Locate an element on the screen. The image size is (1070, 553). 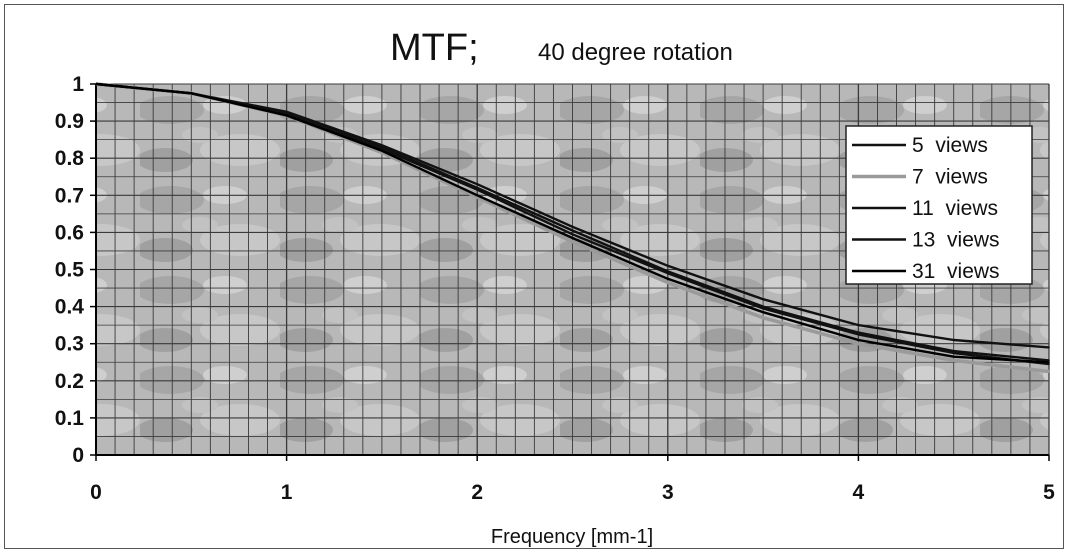
y-tick-label: 0.4 is located at coordinates (70, 307).